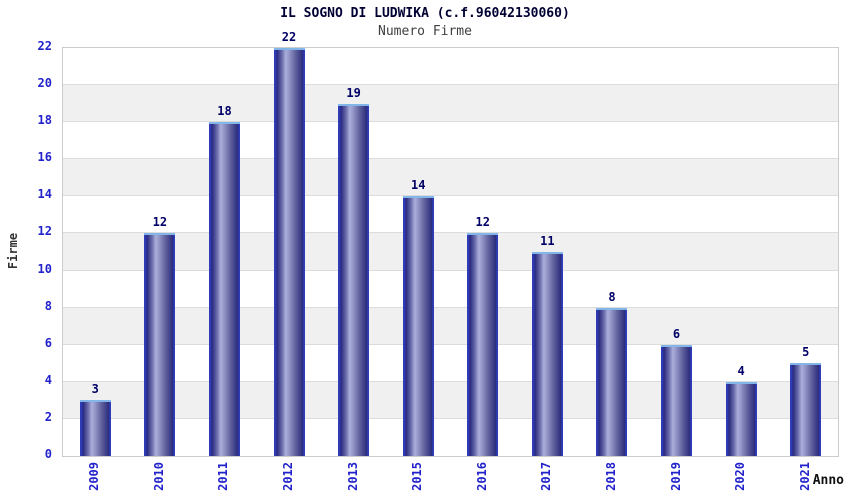  Describe the element at coordinates (289, 37) in the screenshot. I see `bar-value-label: 22` at that location.